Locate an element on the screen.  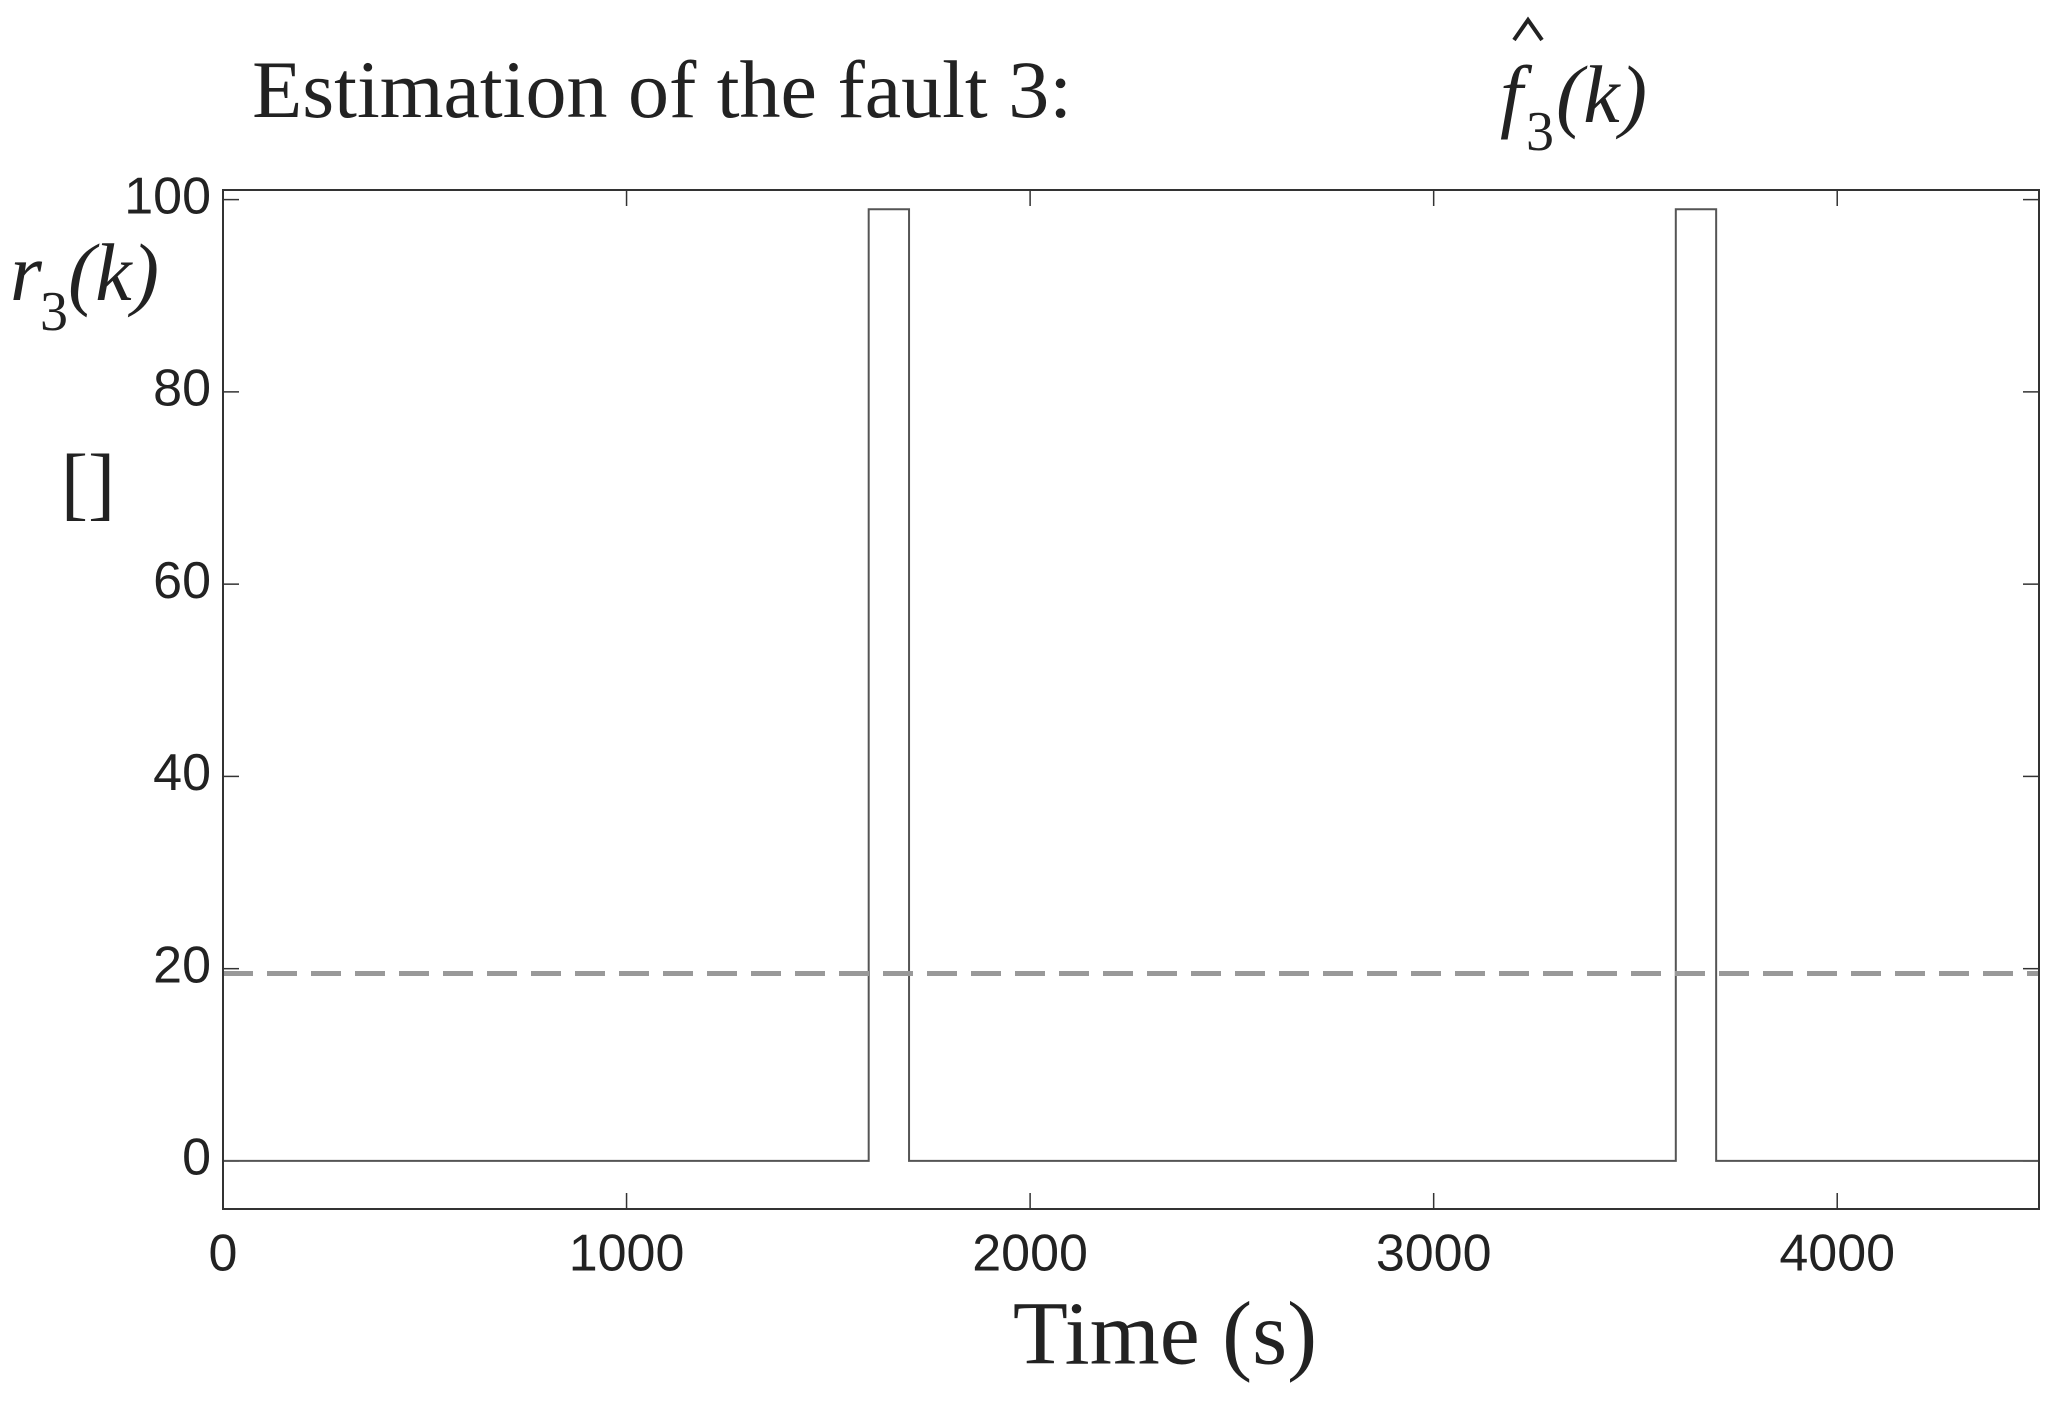
y-tick-label: 40 is located at coordinates (182, 773).